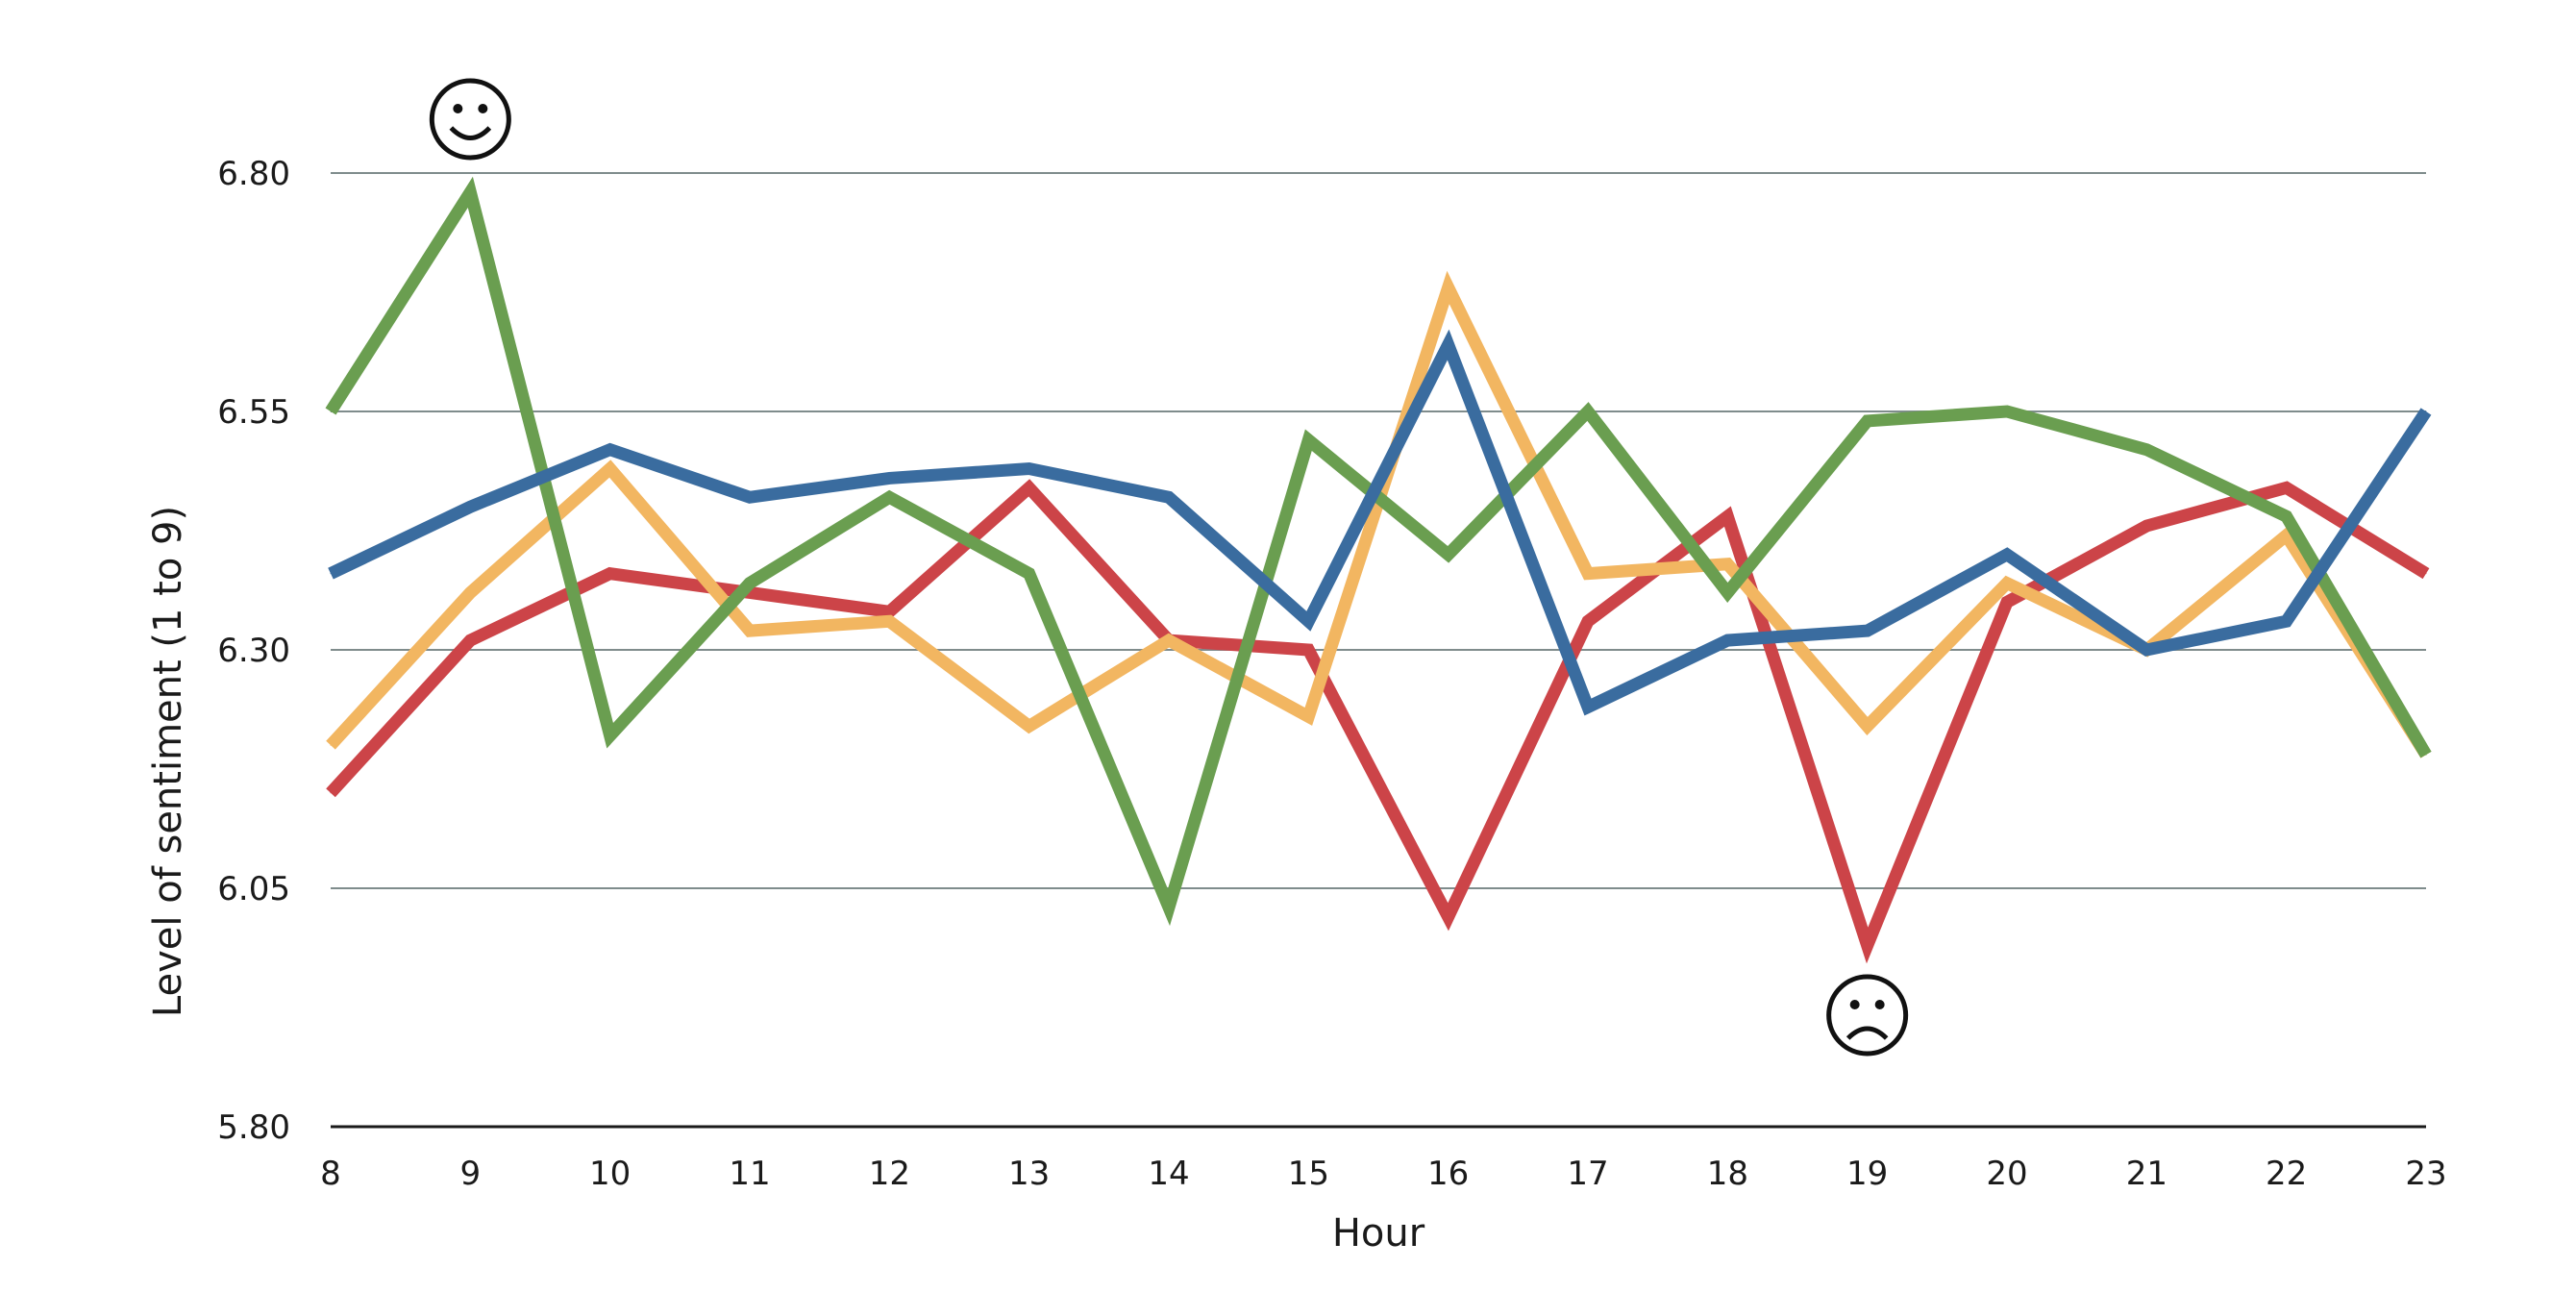 This screenshot has width=2576, height=1293. I want to click on x-tick-label: 8, so click(330, 1174).